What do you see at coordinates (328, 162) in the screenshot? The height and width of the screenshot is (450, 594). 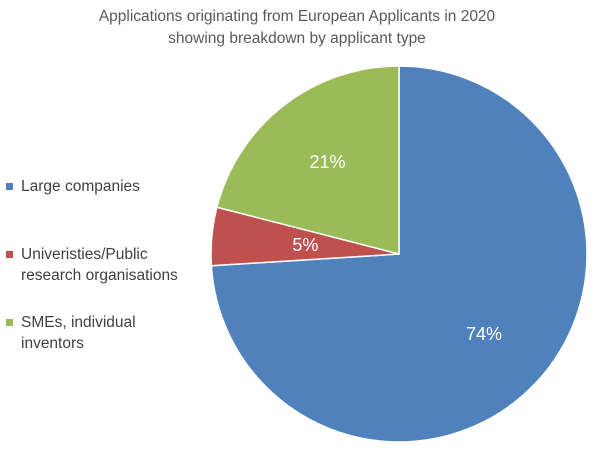 I see `data-label-smes: 21%` at bounding box center [328, 162].